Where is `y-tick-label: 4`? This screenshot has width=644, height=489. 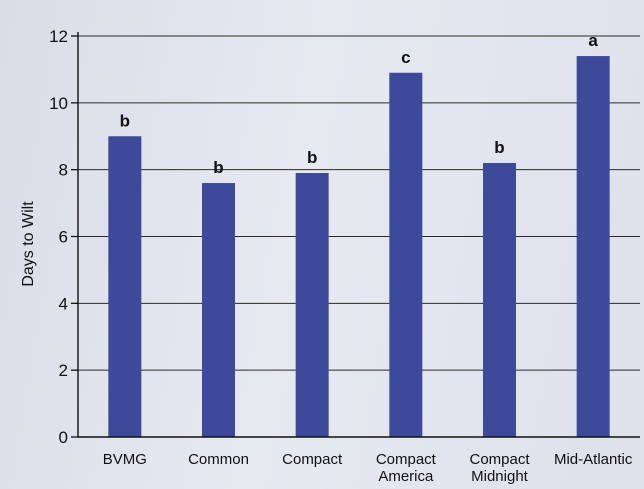
y-tick-label: 4 is located at coordinates (63, 303).